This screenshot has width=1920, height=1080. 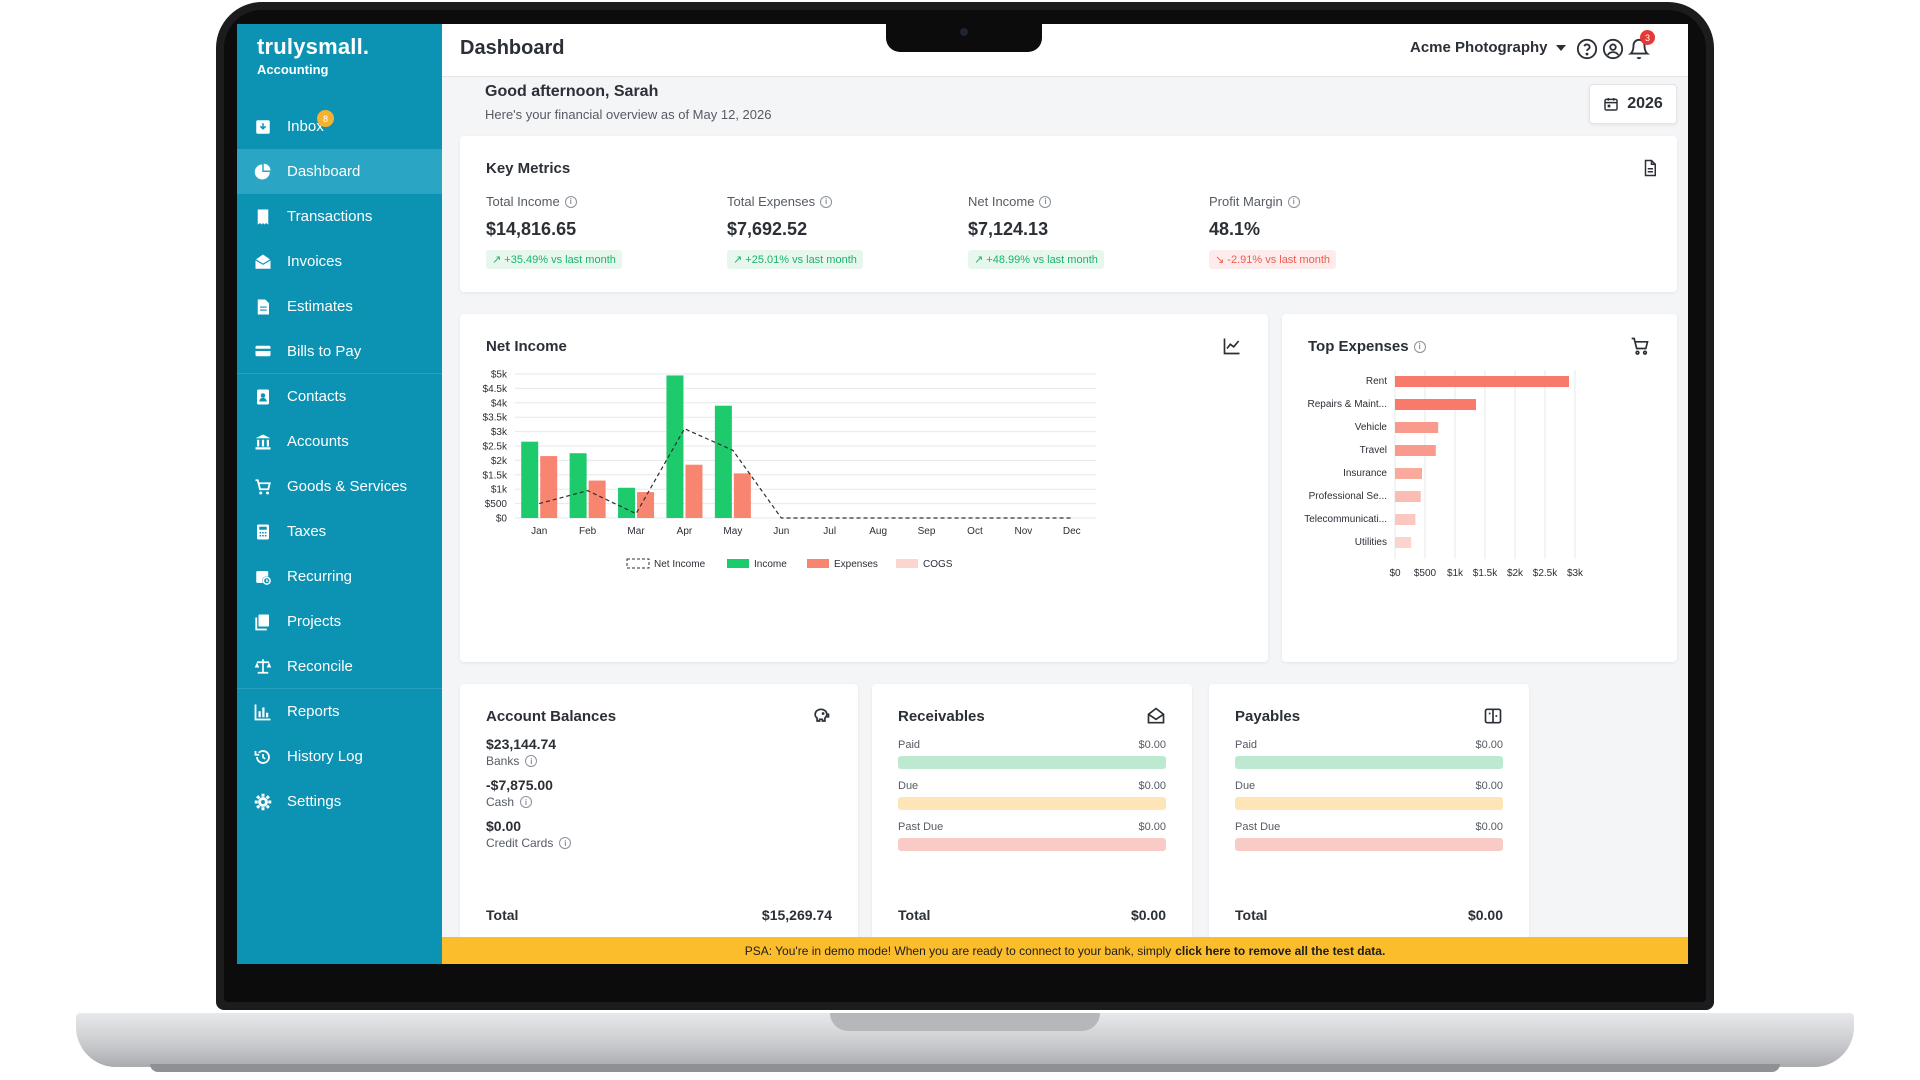 What do you see at coordinates (1371, 542) in the screenshot?
I see `category-label: Utilities` at bounding box center [1371, 542].